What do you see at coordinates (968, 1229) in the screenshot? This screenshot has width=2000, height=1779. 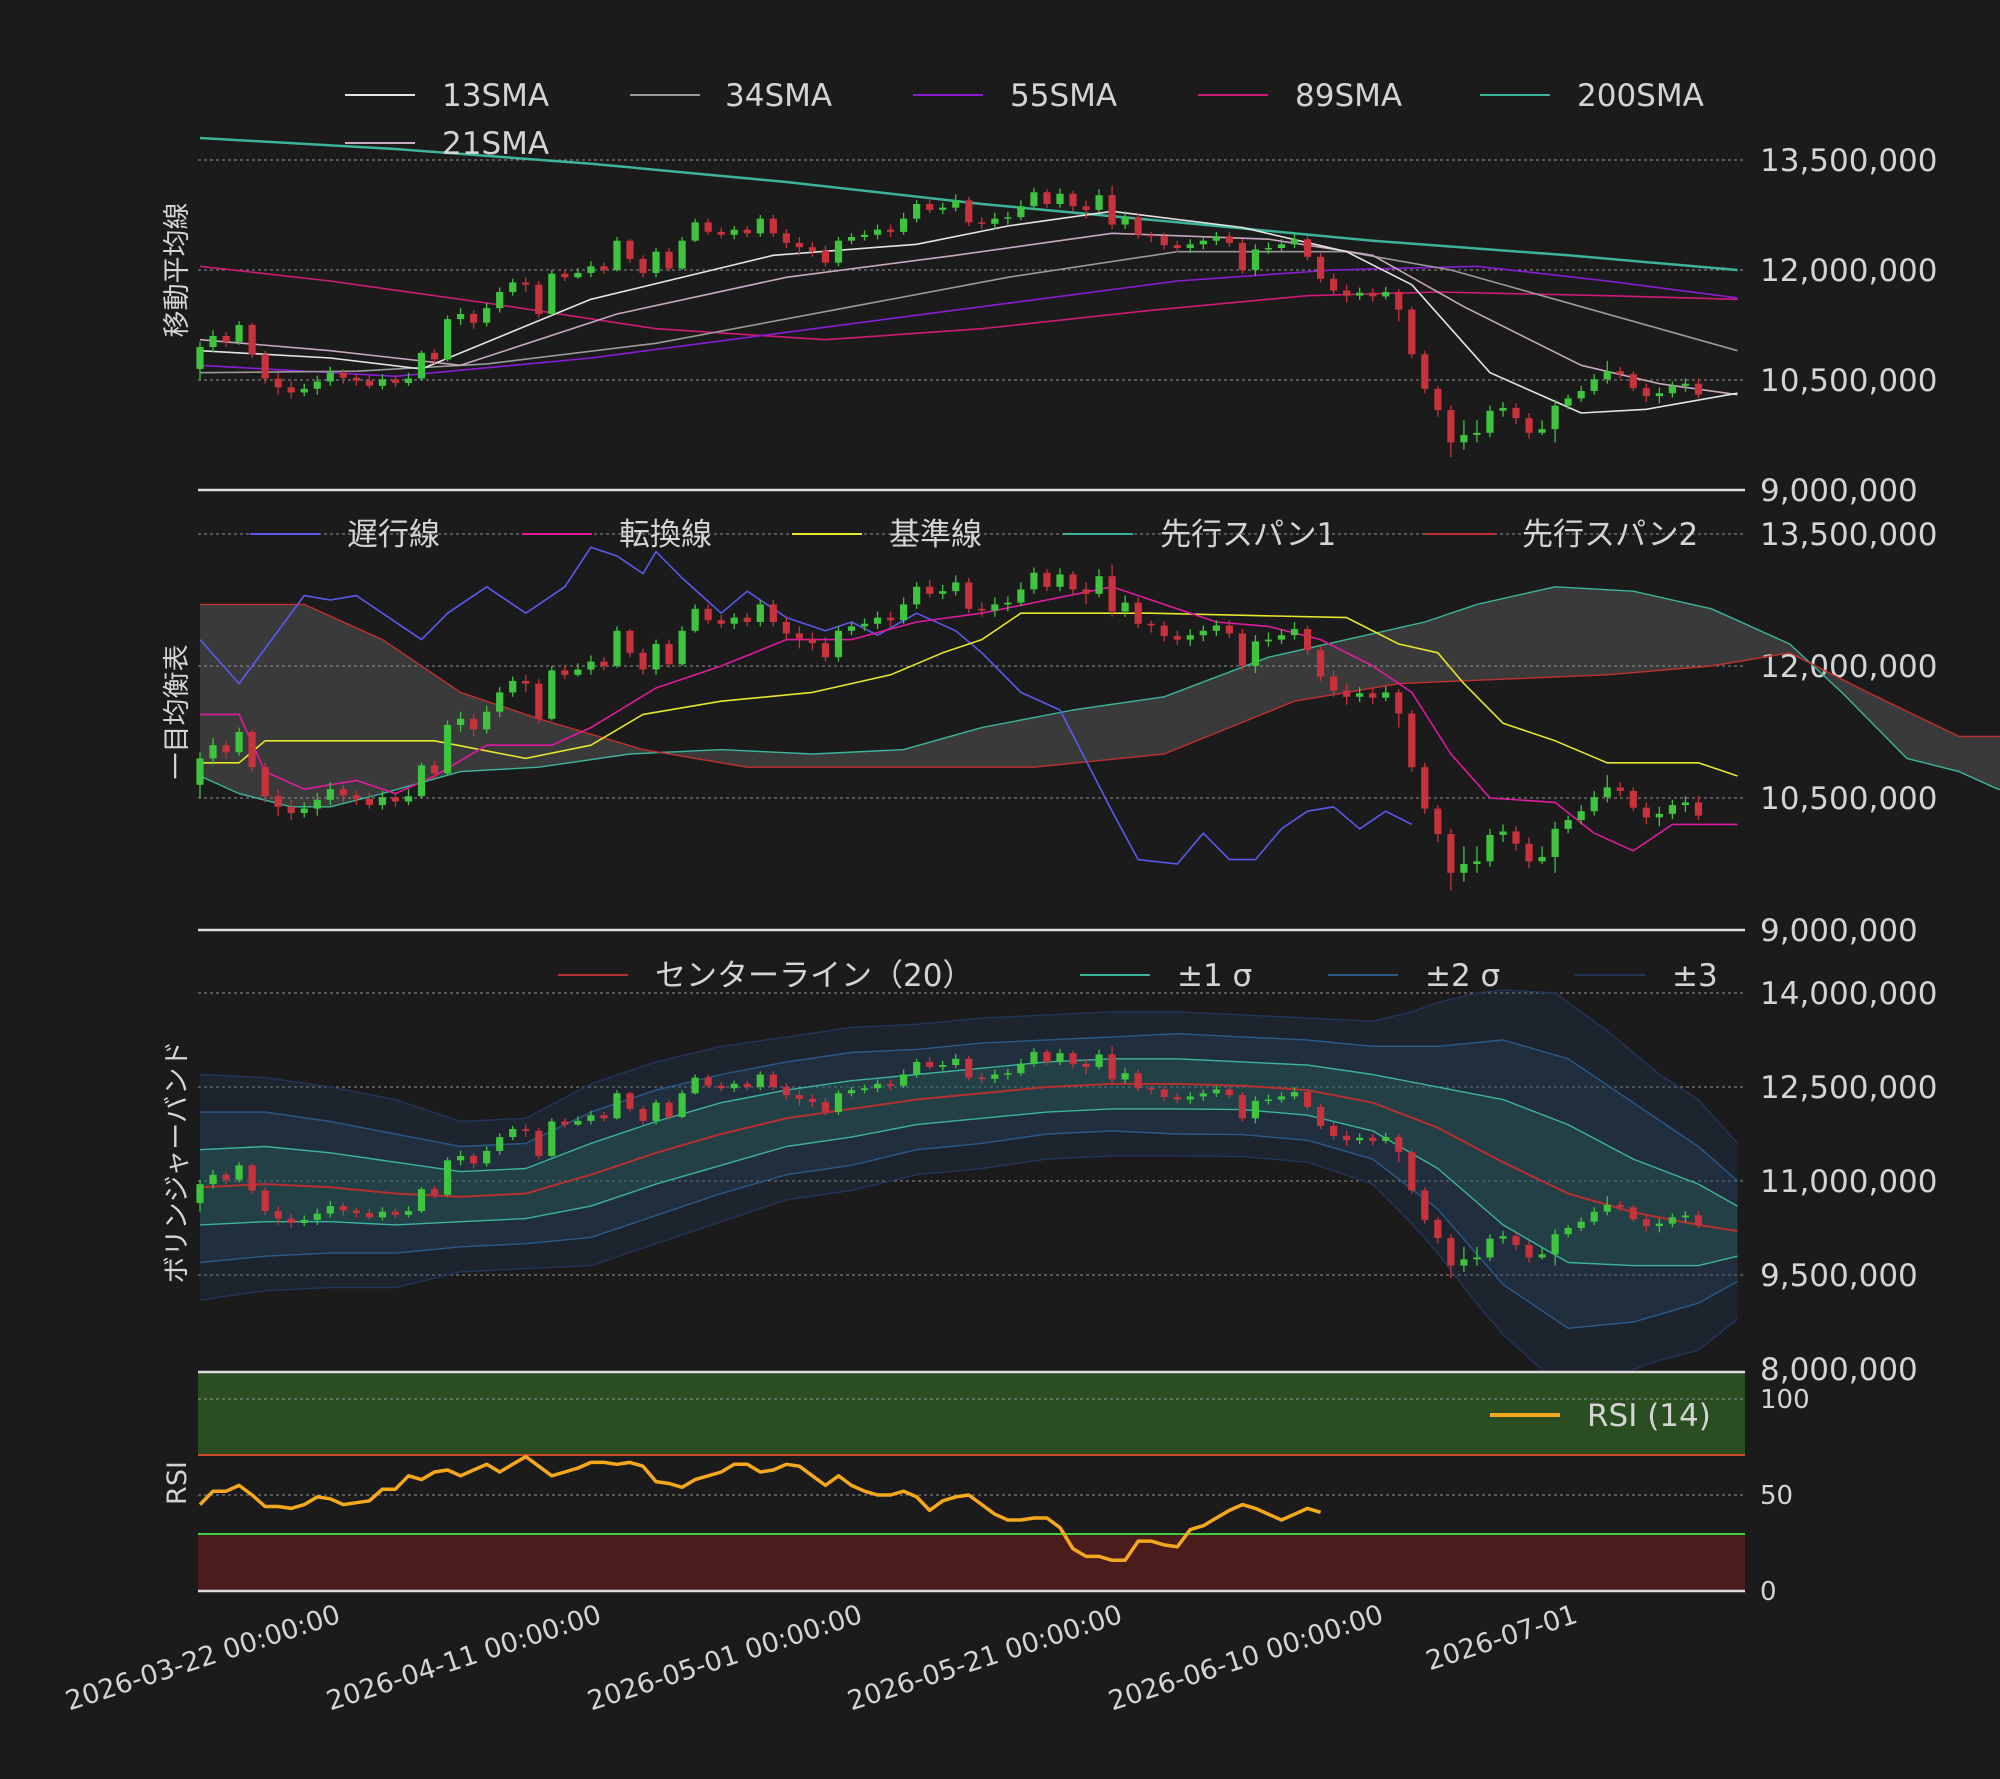 I see `bb-lower-2sd-line` at bounding box center [968, 1229].